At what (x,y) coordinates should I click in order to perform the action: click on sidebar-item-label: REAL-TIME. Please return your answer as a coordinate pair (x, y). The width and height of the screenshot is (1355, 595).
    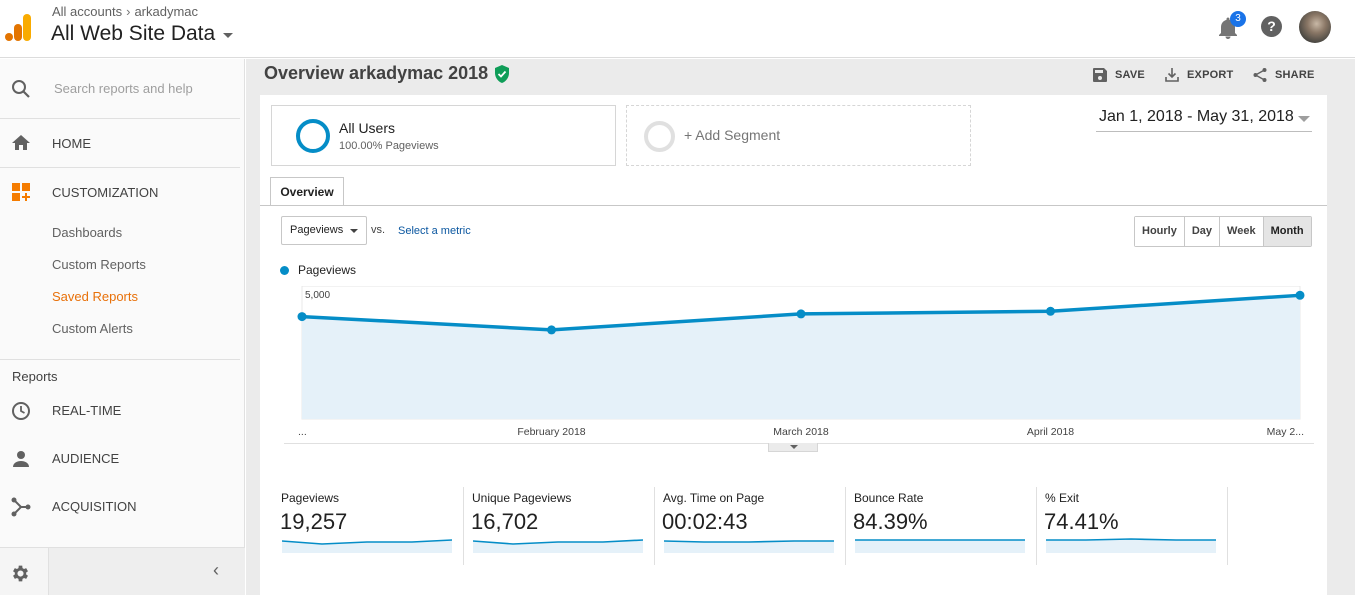
    Looking at the image, I should click on (87, 410).